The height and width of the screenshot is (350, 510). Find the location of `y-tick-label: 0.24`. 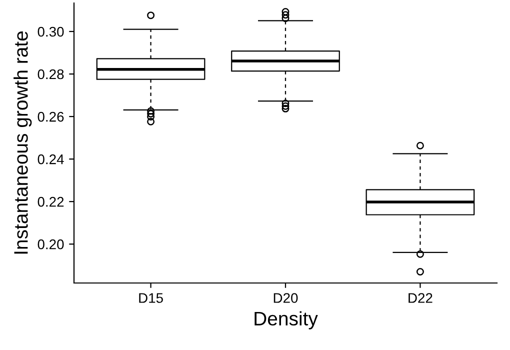

y-tick-label: 0.24 is located at coordinates (51, 159).